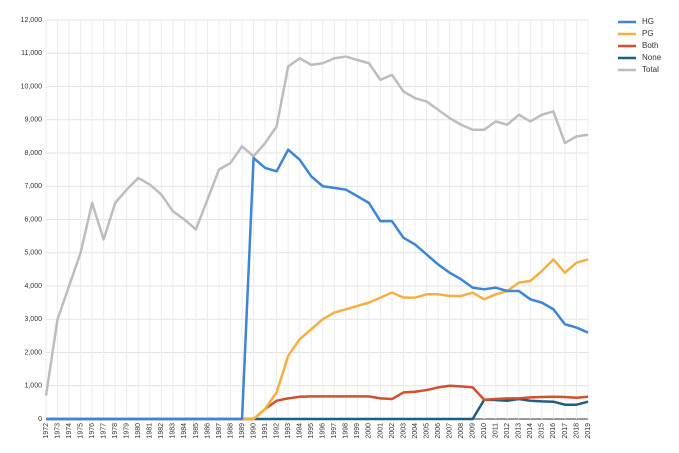  Describe the element at coordinates (650, 69) in the screenshot. I see `legend-label: Total` at that location.